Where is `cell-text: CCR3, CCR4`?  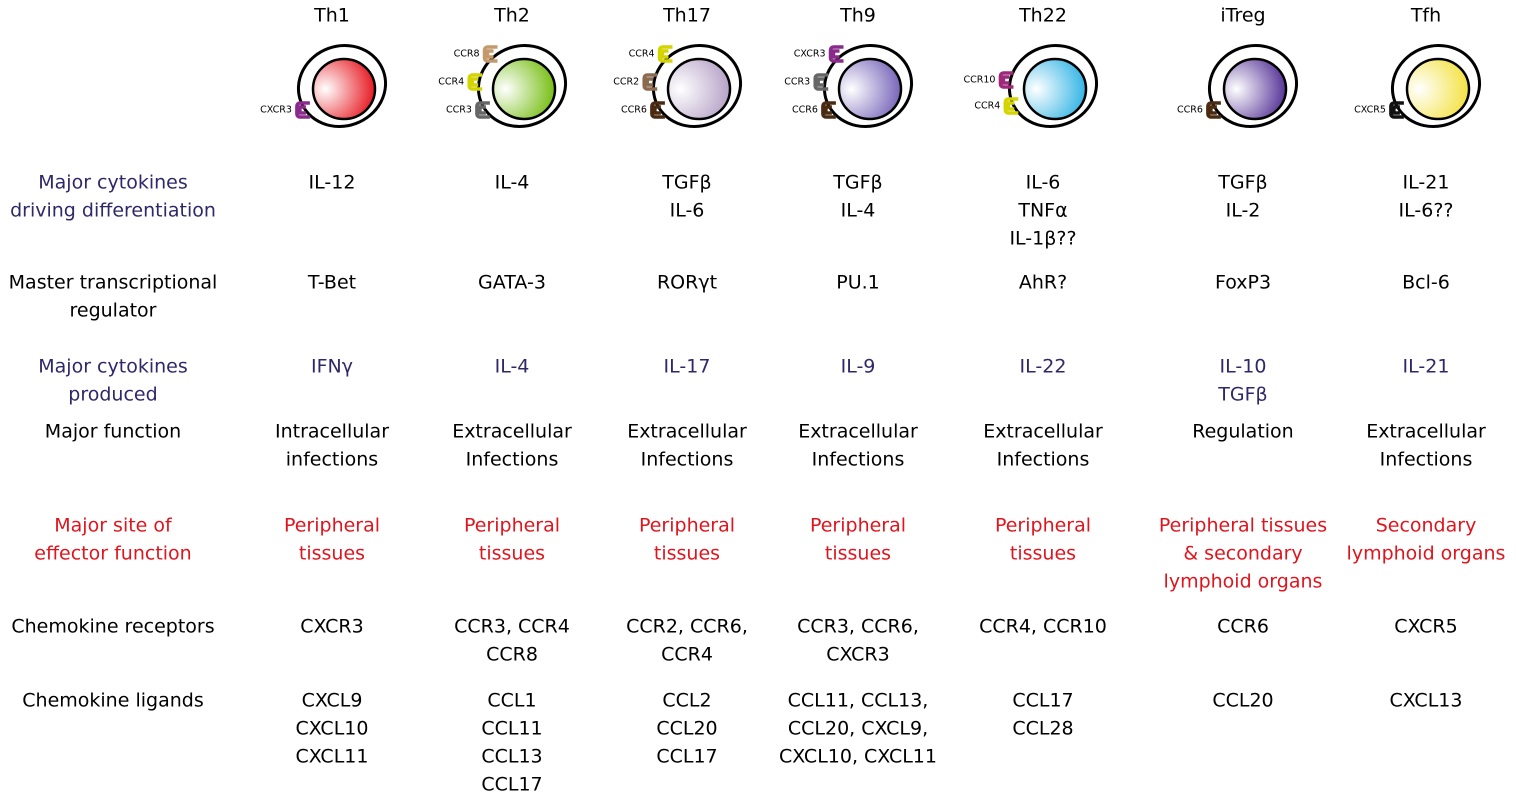
cell-text: CCR3, CCR4 is located at coordinates (512, 627).